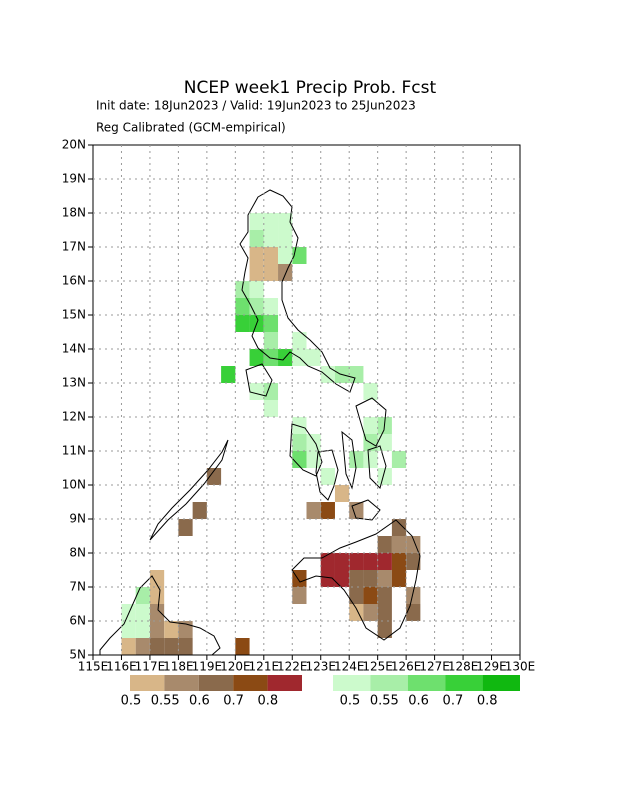 Image resolution: width=618 pixels, height=800 pixels. What do you see at coordinates (453, 701) in the screenshot?
I see `wet-legend-label: 0.7` at bounding box center [453, 701].